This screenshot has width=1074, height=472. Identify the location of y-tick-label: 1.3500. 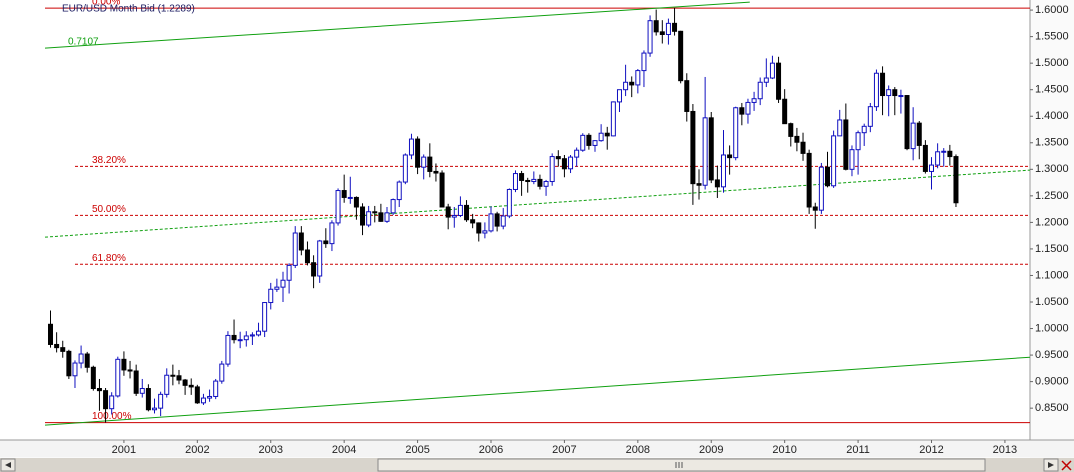
(1052, 143).